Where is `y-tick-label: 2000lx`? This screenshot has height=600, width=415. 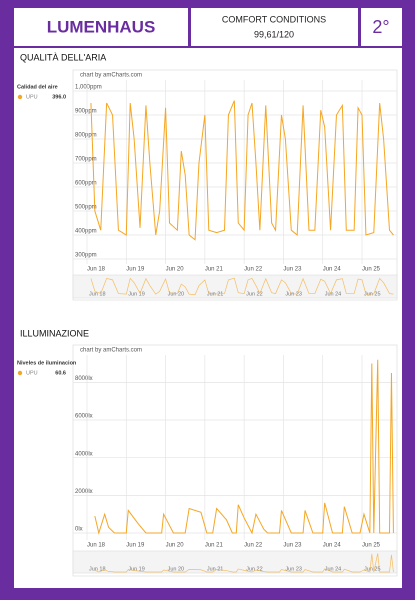 y-tick-label: 2000lx is located at coordinates (84, 492).